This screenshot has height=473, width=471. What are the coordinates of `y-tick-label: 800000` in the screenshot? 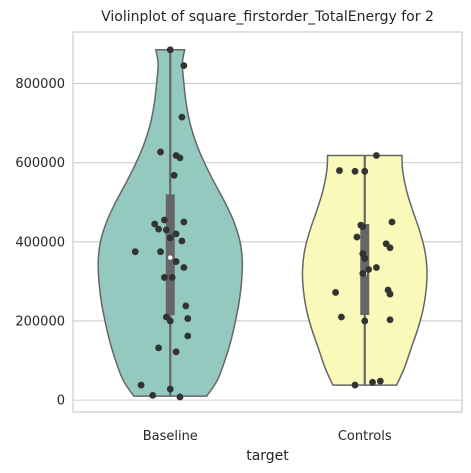 It's located at (40, 84).